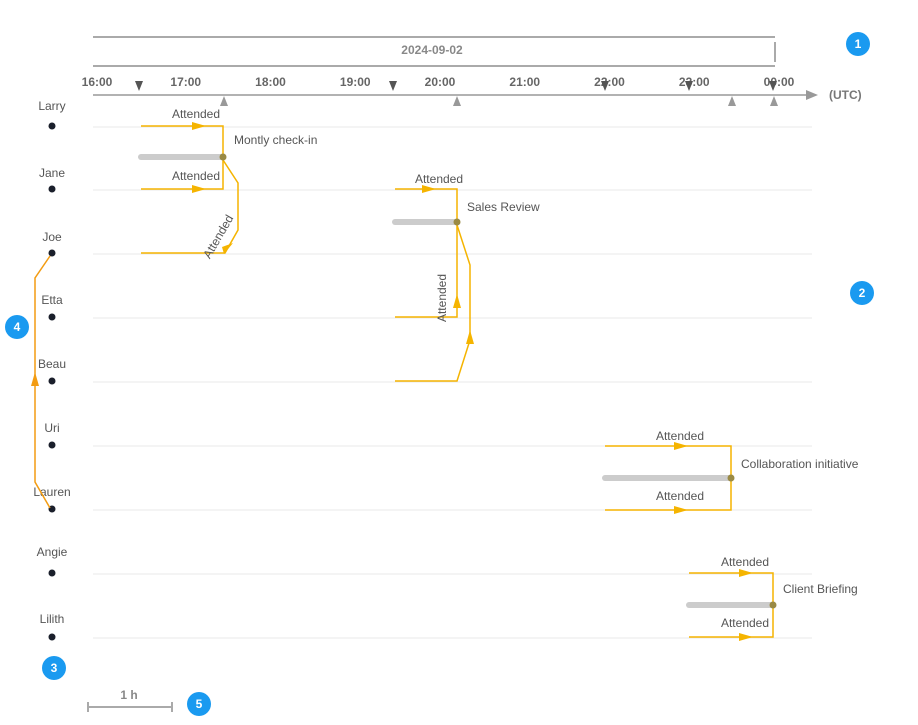  I want to click on callout-number: 5, so click(199, 704).